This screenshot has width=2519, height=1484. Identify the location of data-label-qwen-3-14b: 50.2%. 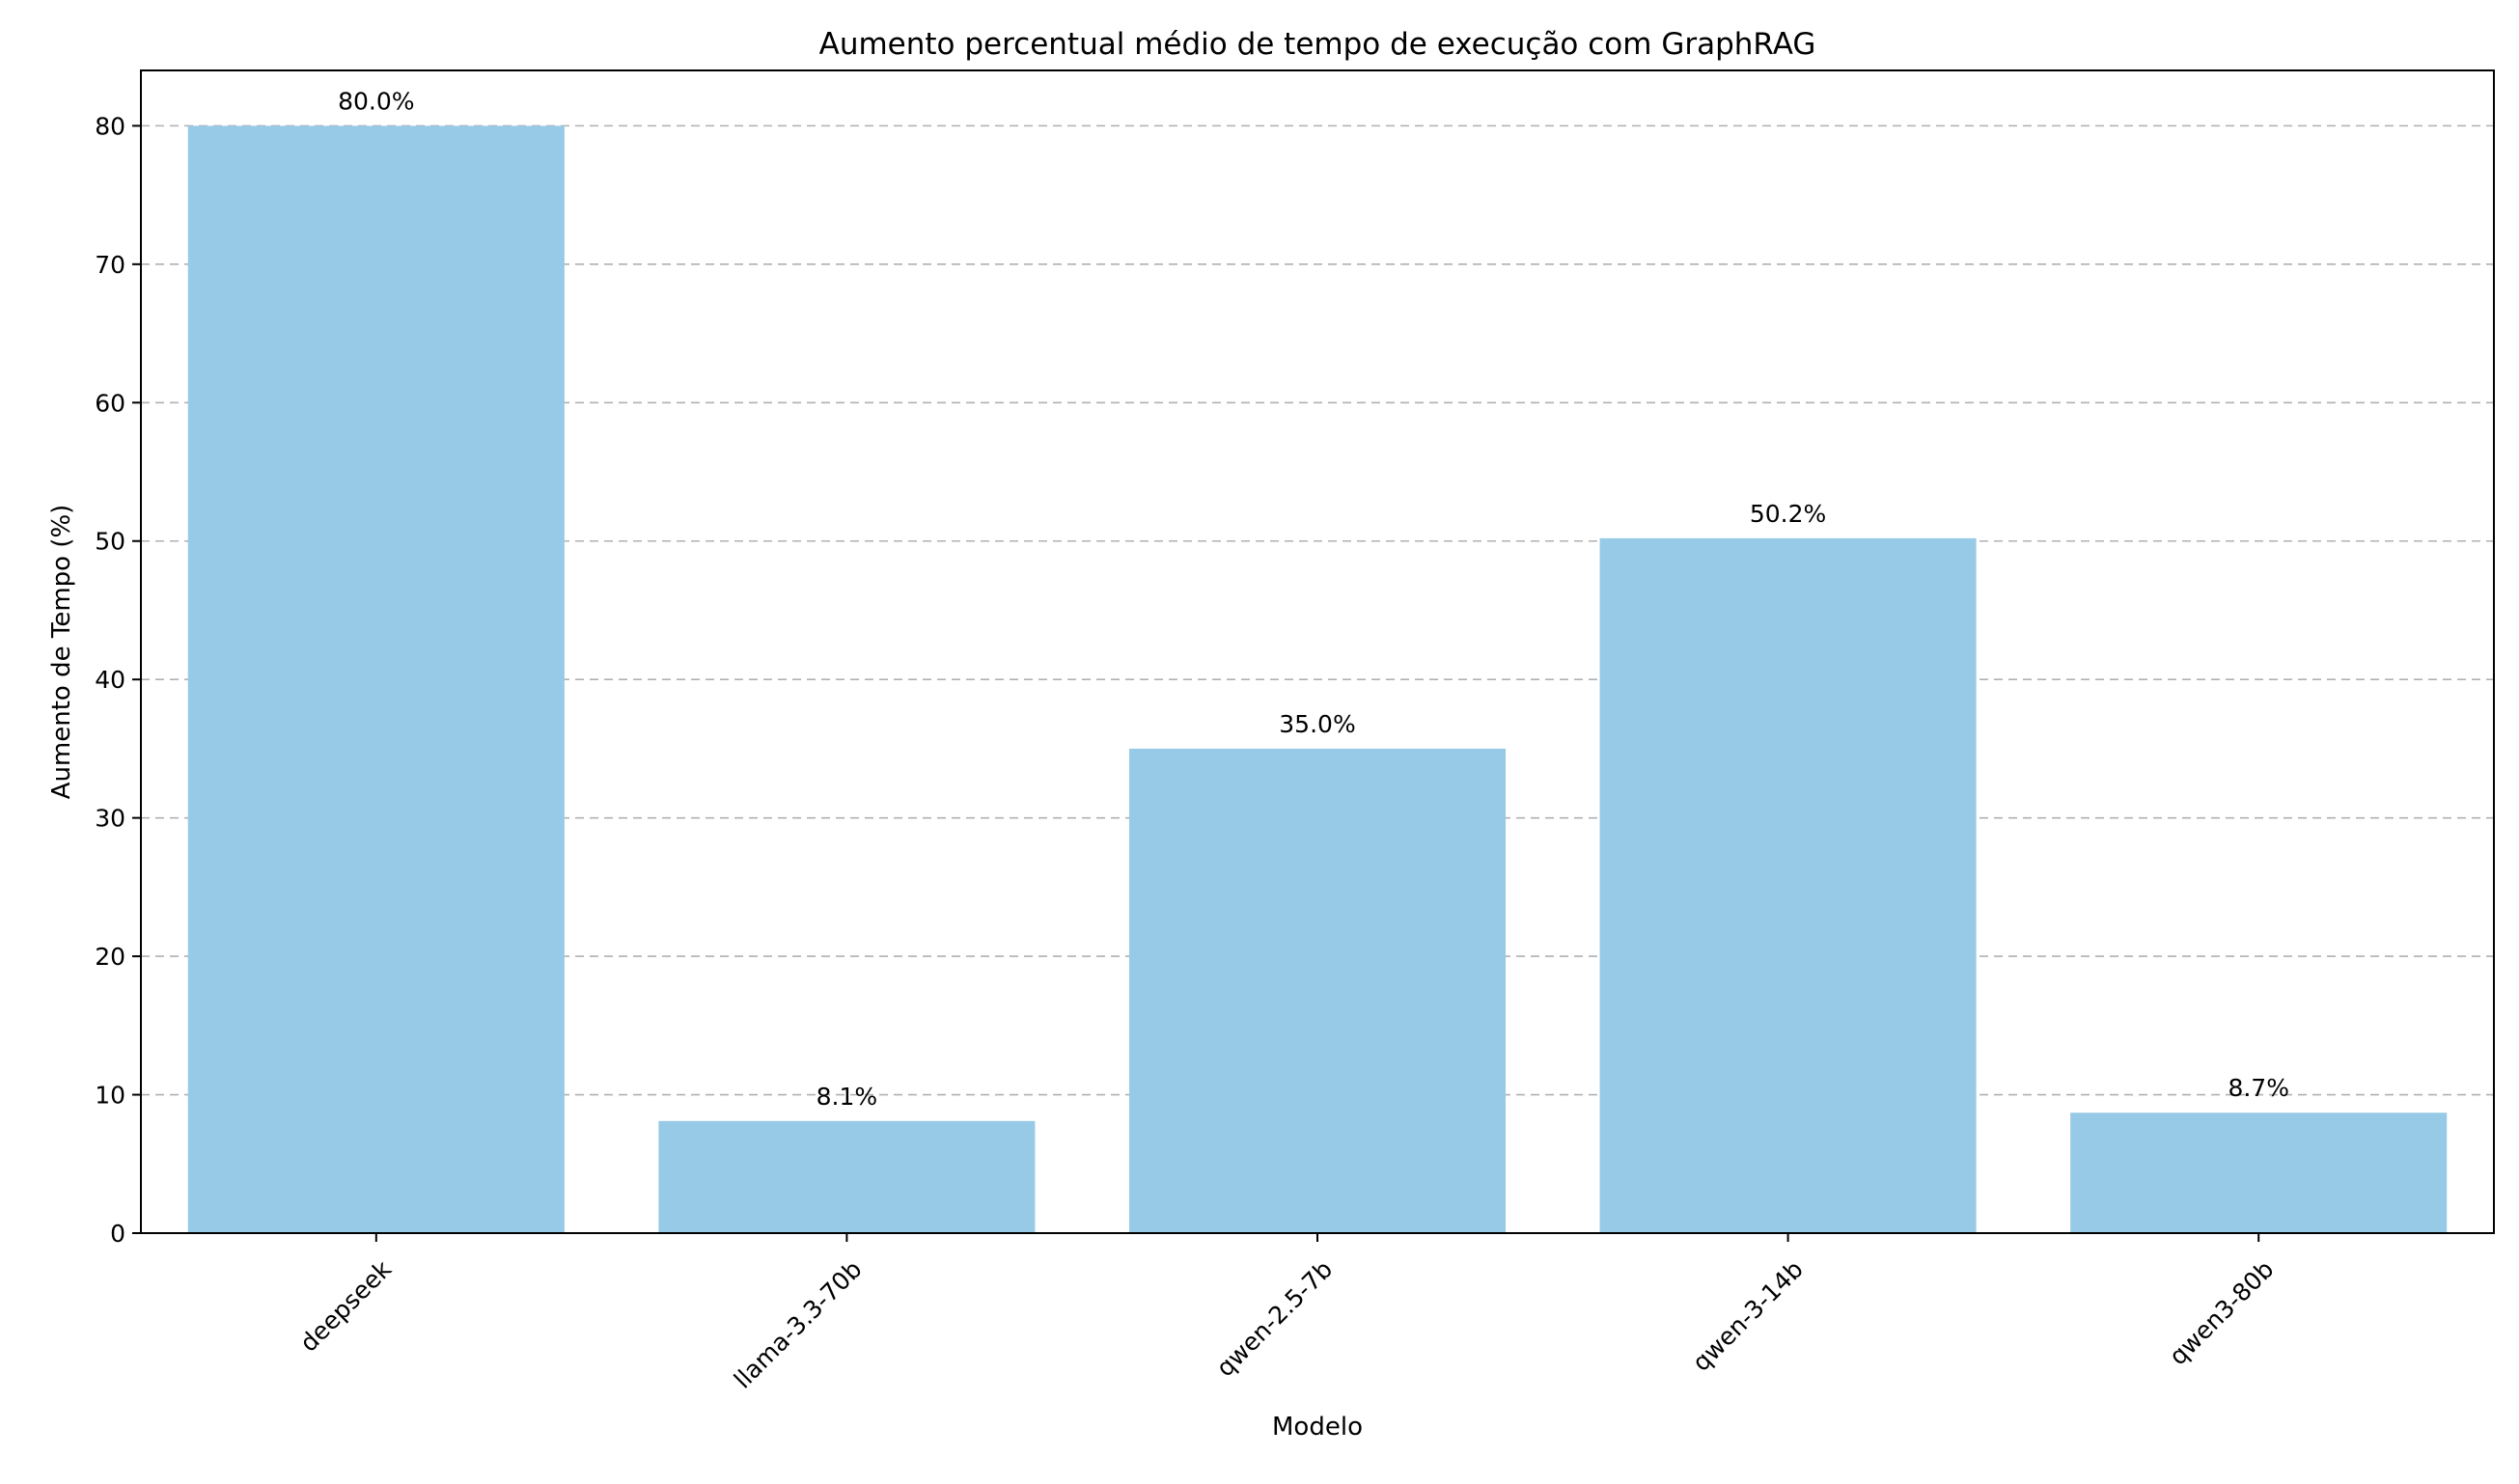
(1788, 514).